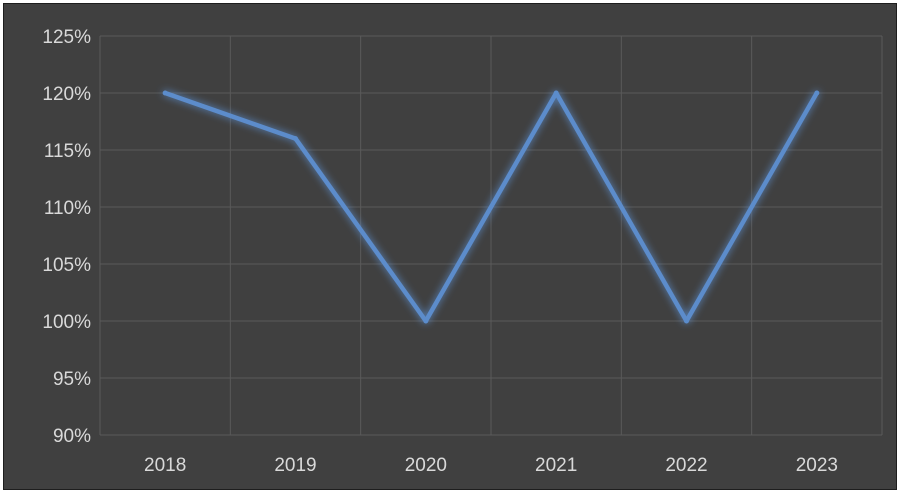 The image size is (899, 492). I want to click on x-tick-label: 2018, so click(165, 465).